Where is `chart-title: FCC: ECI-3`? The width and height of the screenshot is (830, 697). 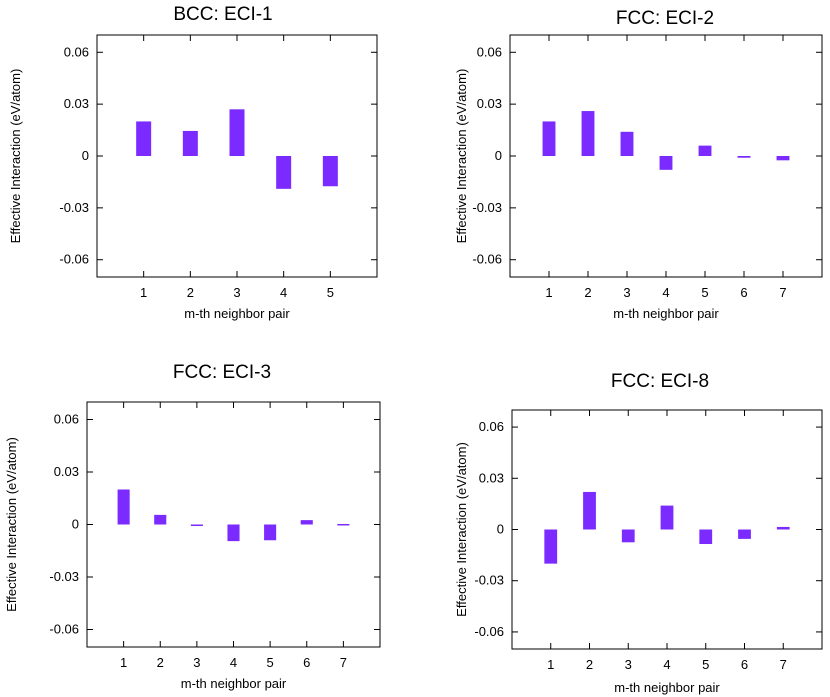
chart-title: FCC: ECI-3 is located at coordinates (222, 372).